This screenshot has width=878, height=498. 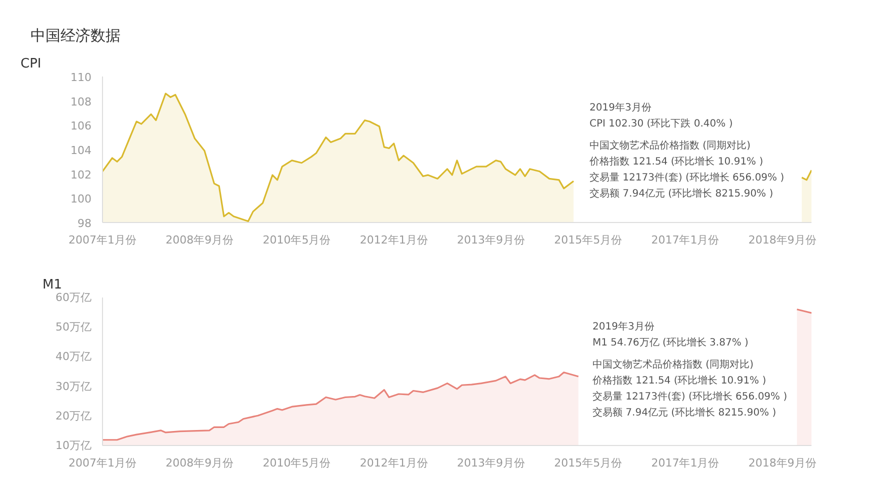 I want to click on chart-title: 中国经济数据, so click(x=75, y=35).